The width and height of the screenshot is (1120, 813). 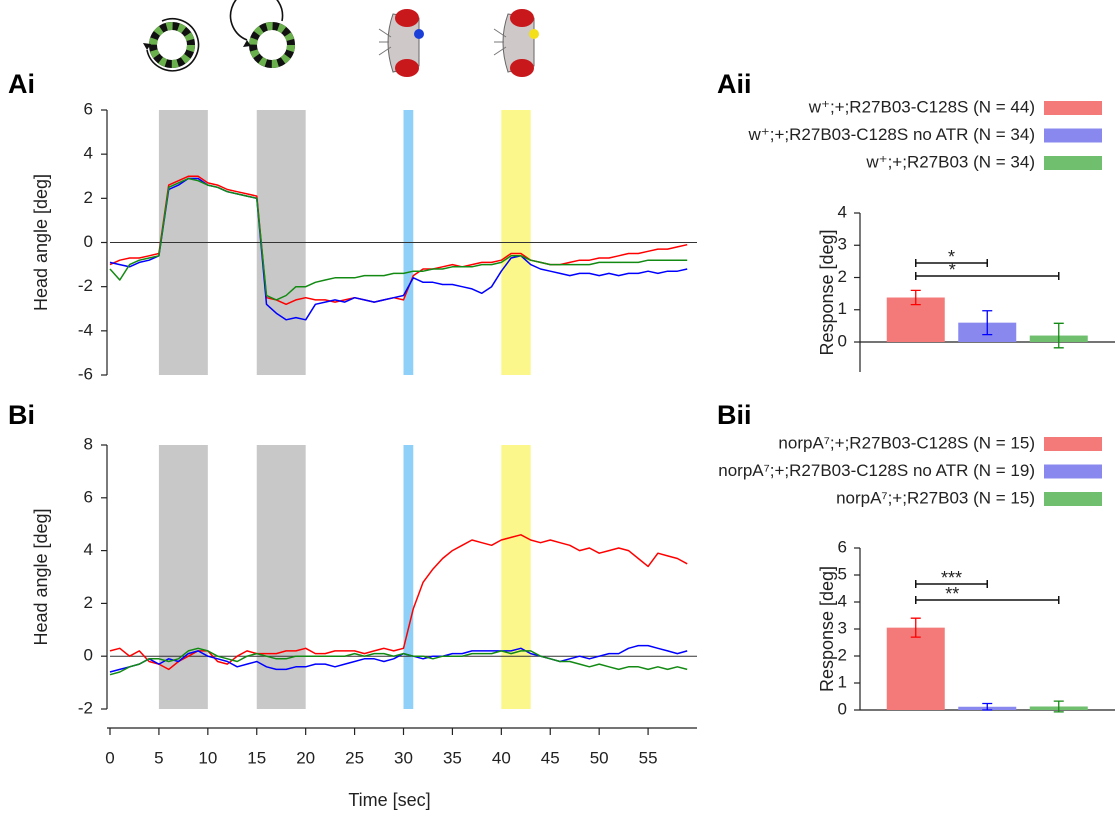 I want to click on legend-label: norpA⁷;+;R27B03-C128S no ATR (N = 19), so click(x=876, y=470).